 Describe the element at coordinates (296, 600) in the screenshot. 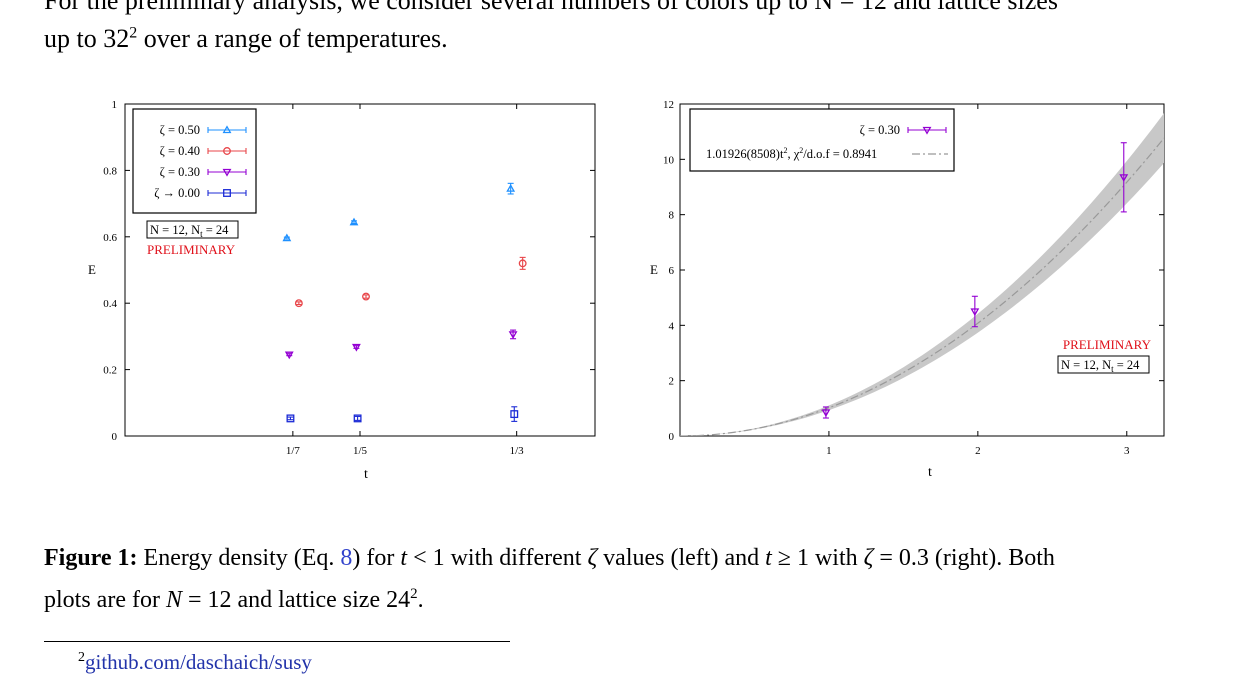

I see `caption-line2-mid: = 12 and lattice size 24` at that location.